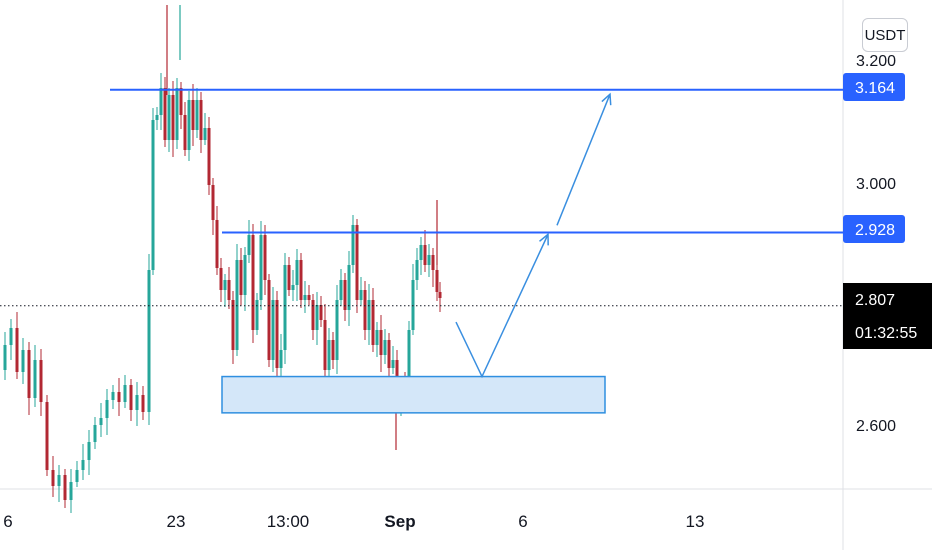 This screenshot has width=932, height=550. I want to click on time-label: 23, so click(176, 521).